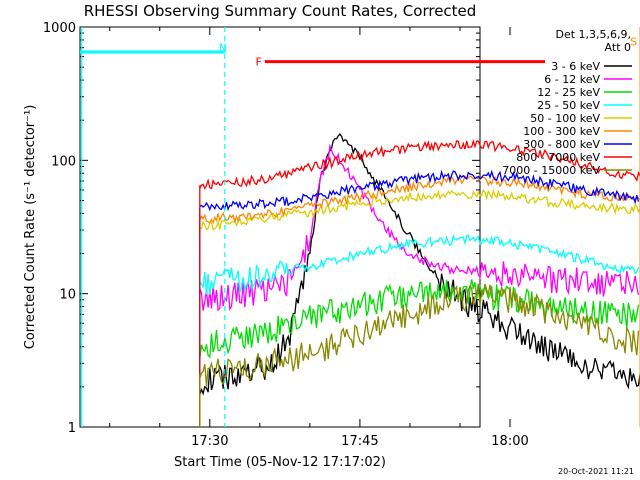  I want to click on y-tick-label-2: 100, so click(63, 161).